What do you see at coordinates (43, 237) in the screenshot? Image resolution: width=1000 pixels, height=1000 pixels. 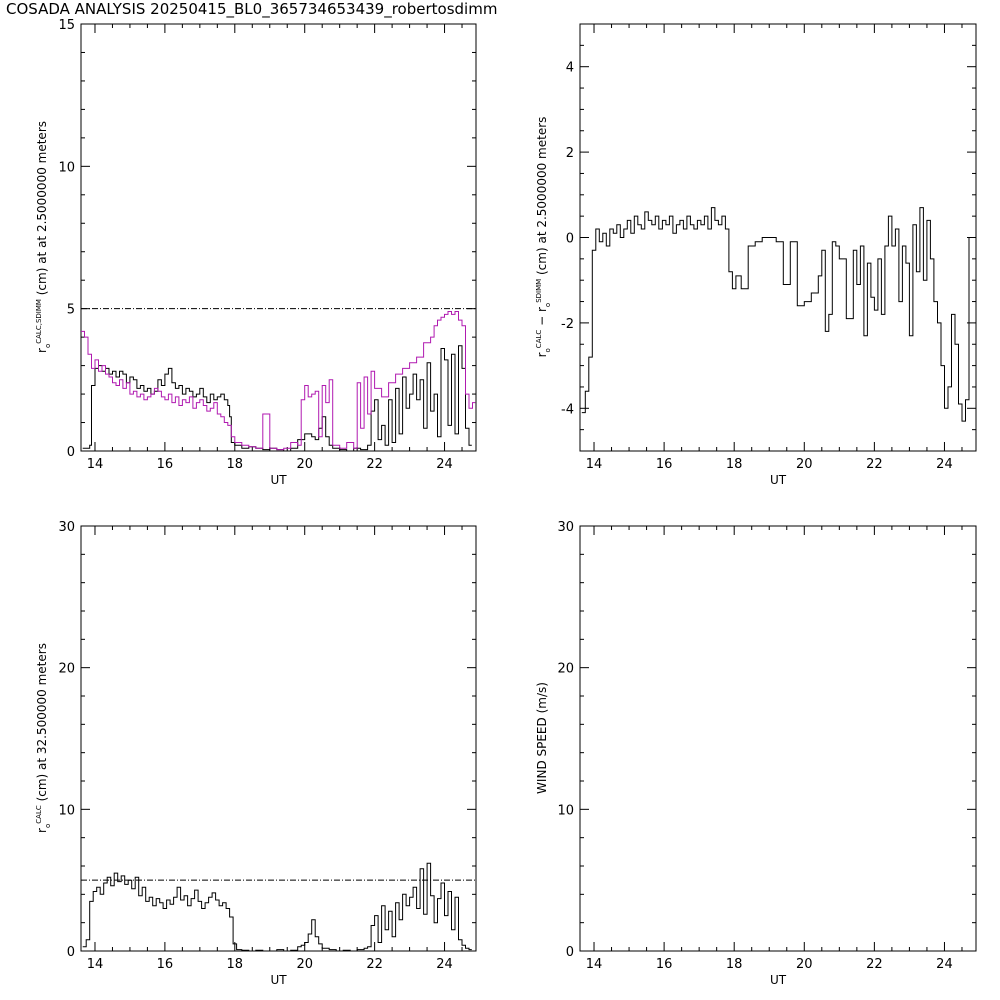 I see `y-axis-label: roCALC,SDIMM (cm) at at 2.5000000 meters` at bounding box center [43, 237].